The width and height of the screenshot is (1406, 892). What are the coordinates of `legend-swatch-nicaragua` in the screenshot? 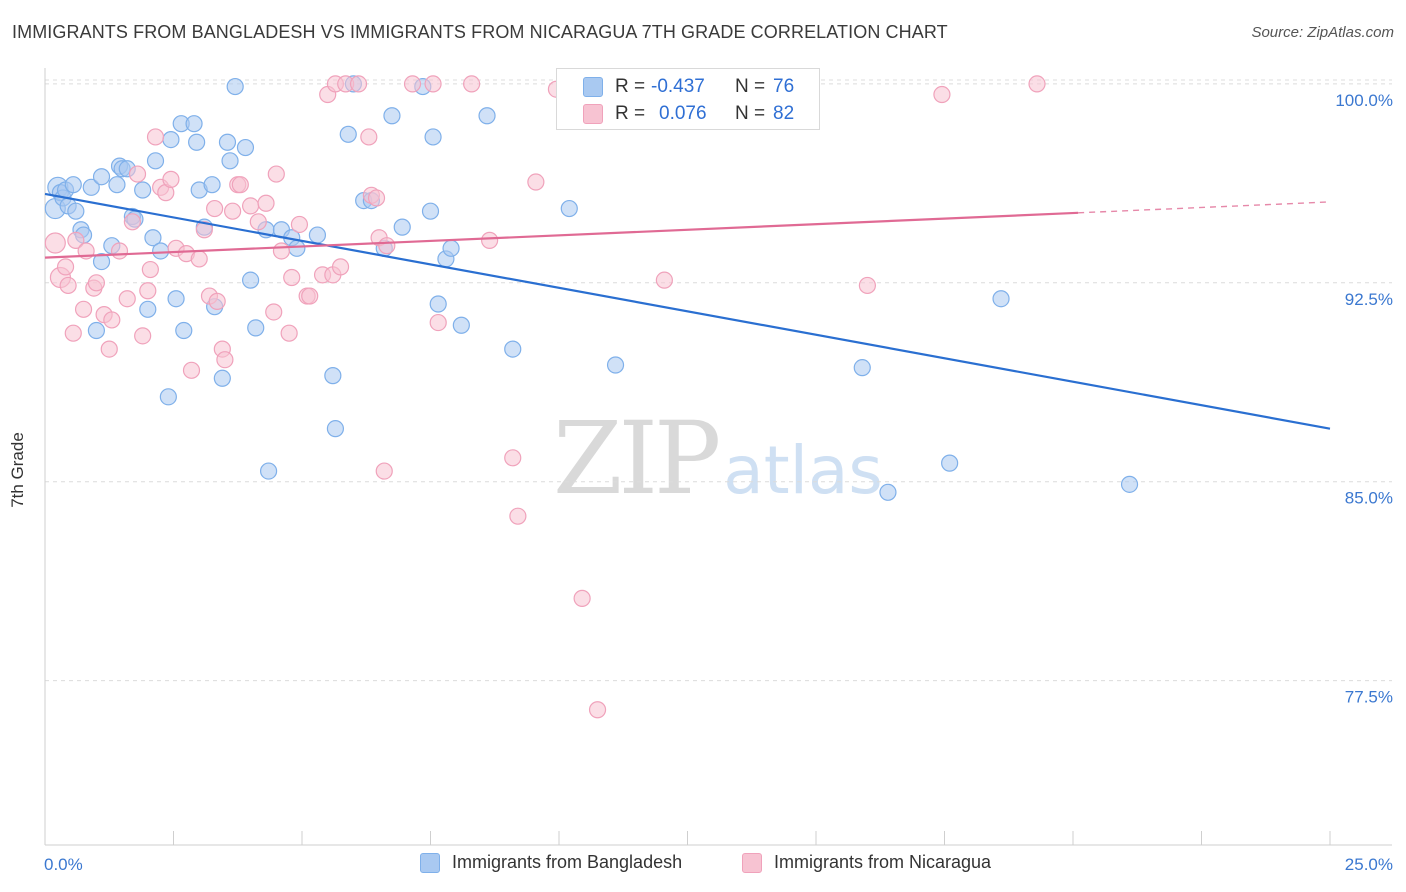 It's located at (752, 862).